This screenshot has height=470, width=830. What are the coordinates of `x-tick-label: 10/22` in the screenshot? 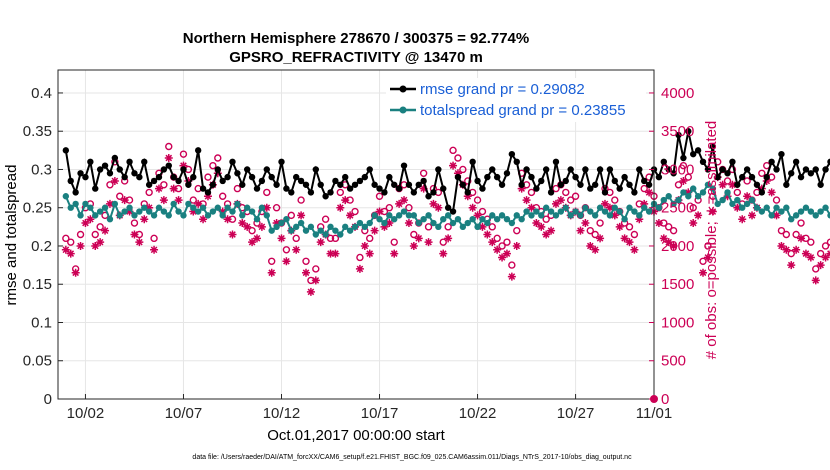 It's located at (478, 413).